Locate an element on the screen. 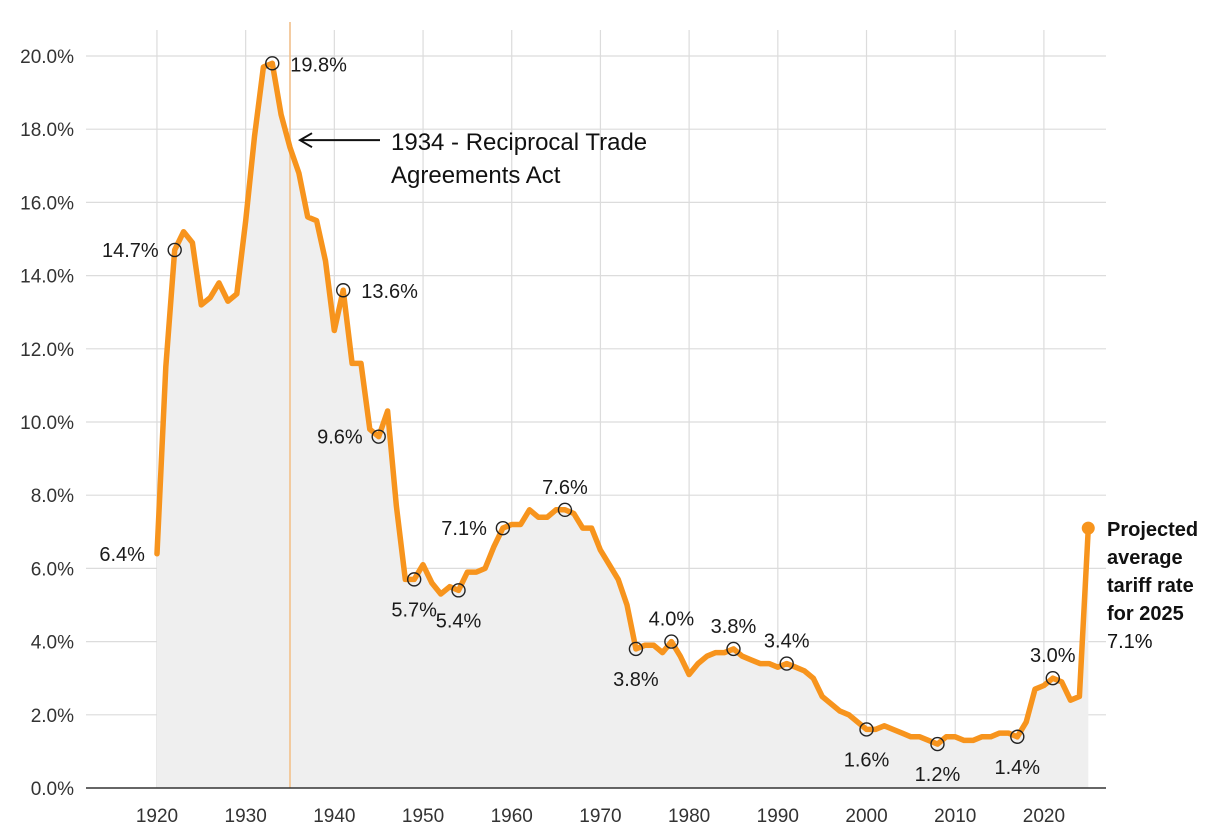 The width and height of the screenshot is (1220, 838). x-tick-label: 1990 is located at coordinates (778, 816).